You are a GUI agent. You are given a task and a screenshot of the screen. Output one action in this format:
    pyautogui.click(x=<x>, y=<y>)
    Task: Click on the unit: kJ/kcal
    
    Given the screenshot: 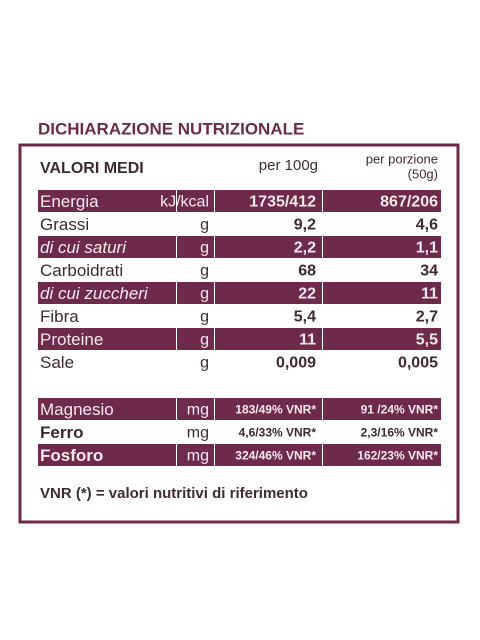 What is the action you would take?
    pyautogui.click(x=184, y=202)
    